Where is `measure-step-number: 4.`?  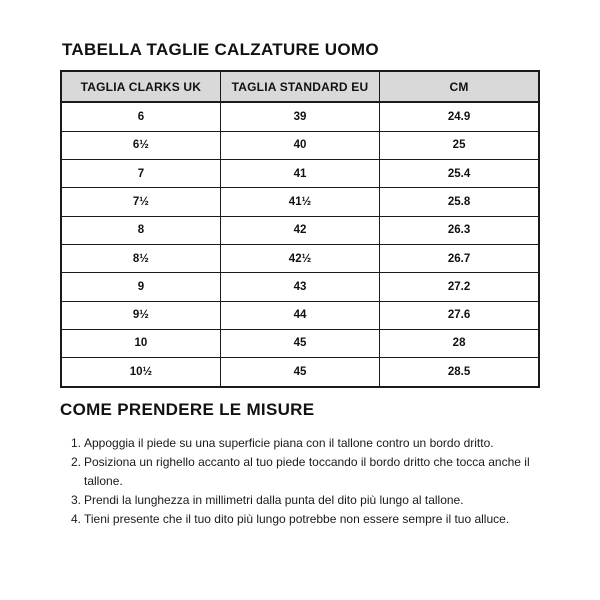 measure-step-number: 4. is located at coordinates (75, 519).